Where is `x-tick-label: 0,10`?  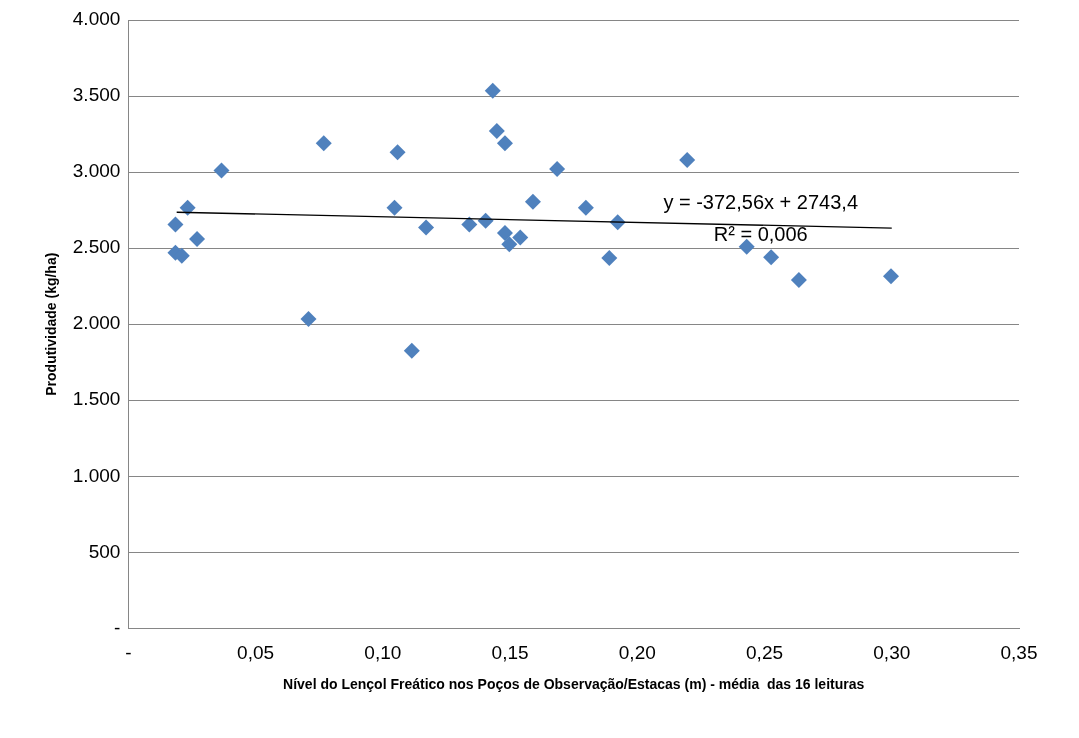 x-tick-label: 0,10 is located at coordinates (383, 653).